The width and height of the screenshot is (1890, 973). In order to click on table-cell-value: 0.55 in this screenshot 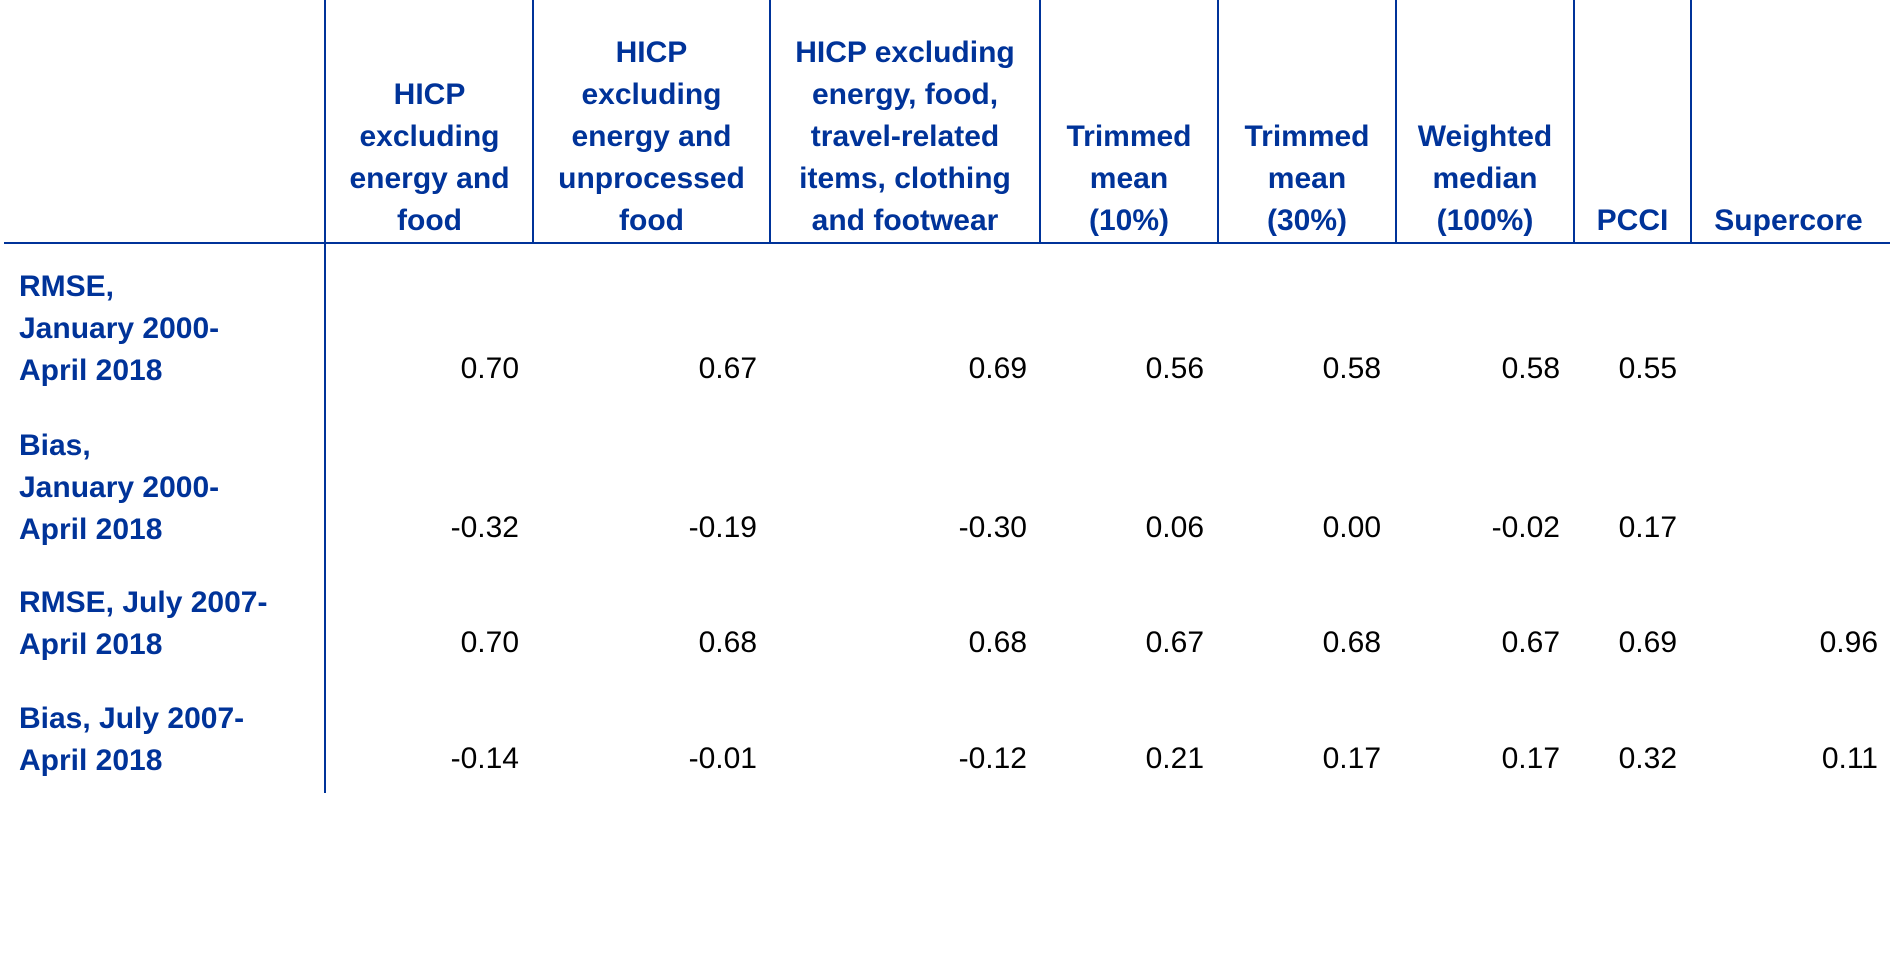, I will do `click(1647, 368)`.